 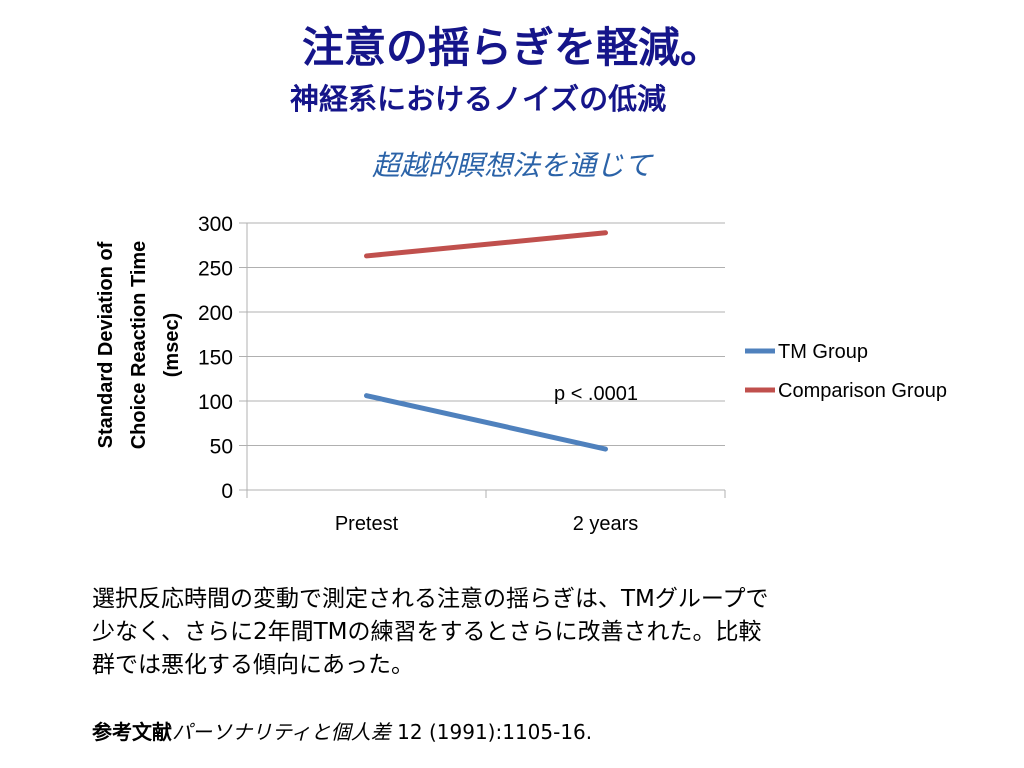 What do you see at coordinates (215, 269) in the screenshot?
I see `y-tick-label: 250` at bounding box center [215, 269].